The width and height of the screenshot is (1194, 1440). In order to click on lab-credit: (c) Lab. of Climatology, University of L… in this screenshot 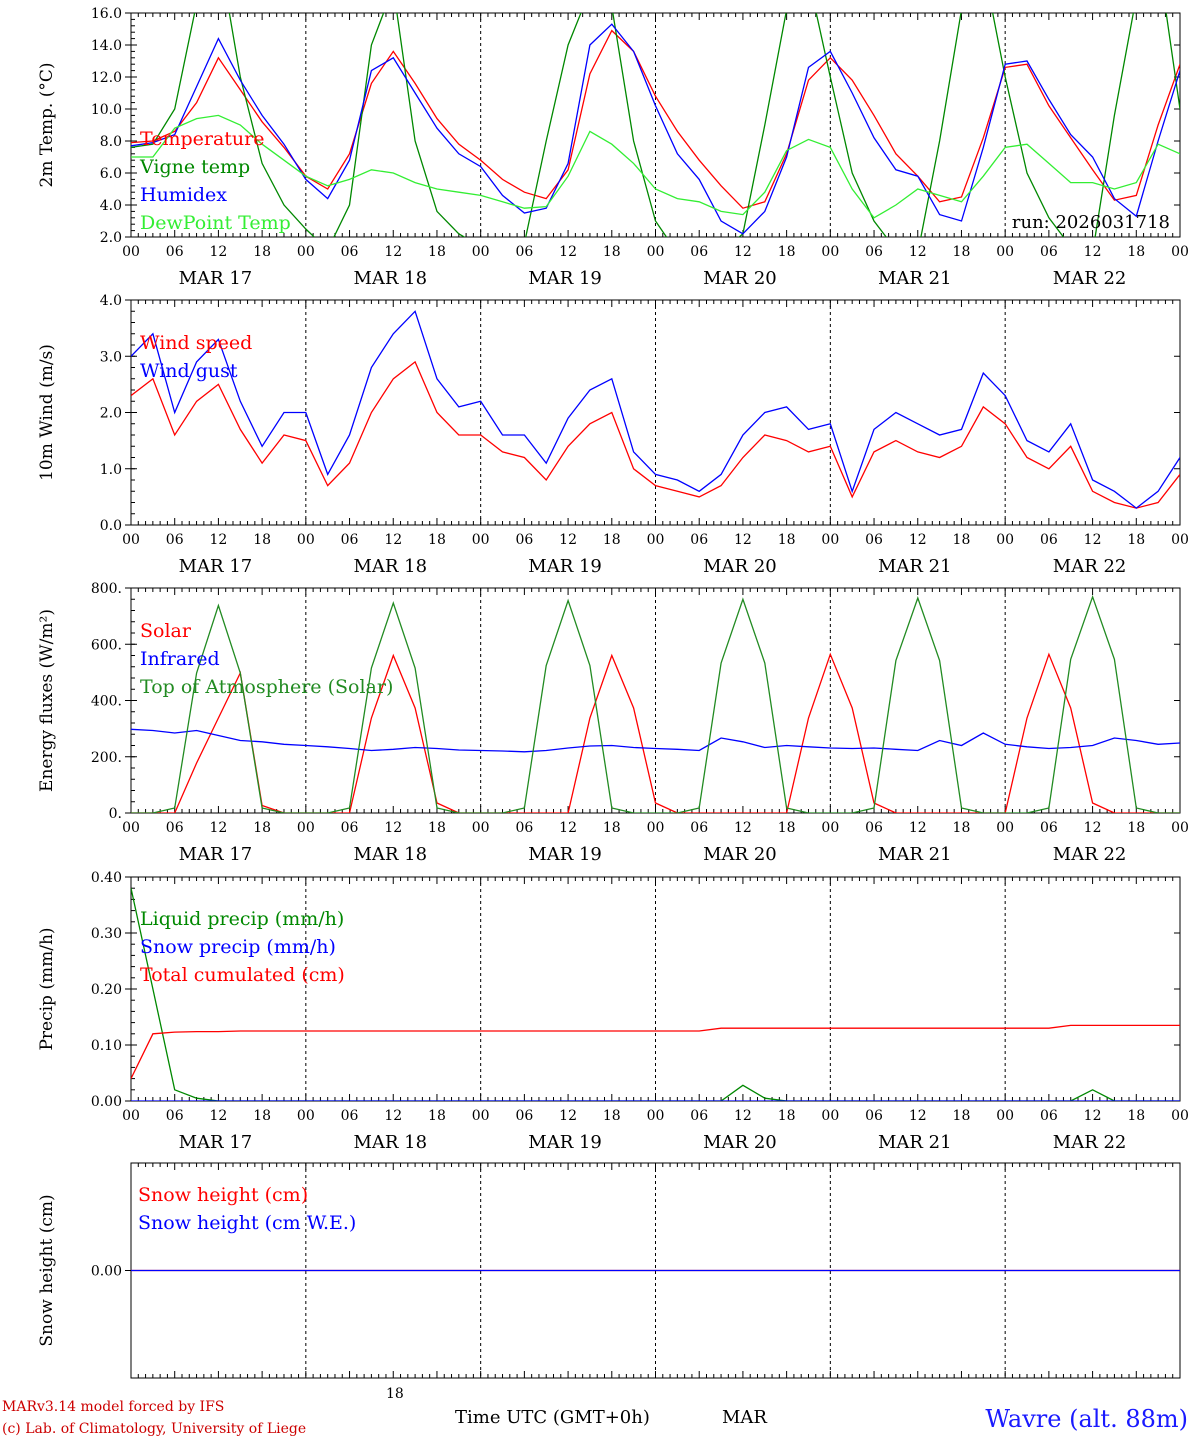, I will do `click(154, 1429)`.